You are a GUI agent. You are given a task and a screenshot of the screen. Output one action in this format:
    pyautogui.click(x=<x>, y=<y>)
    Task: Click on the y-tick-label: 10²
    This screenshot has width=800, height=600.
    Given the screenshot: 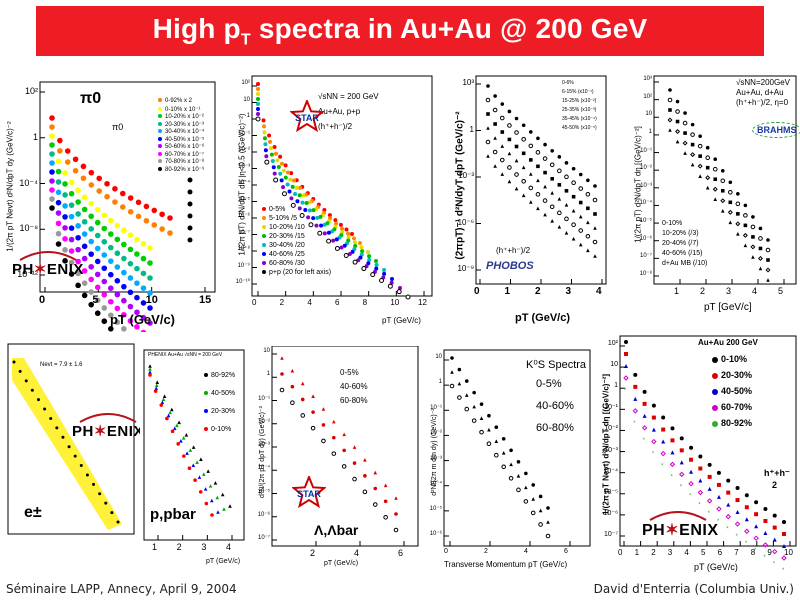 What is the action you would take?
    pyautogui.click(x=612, y=343)
    